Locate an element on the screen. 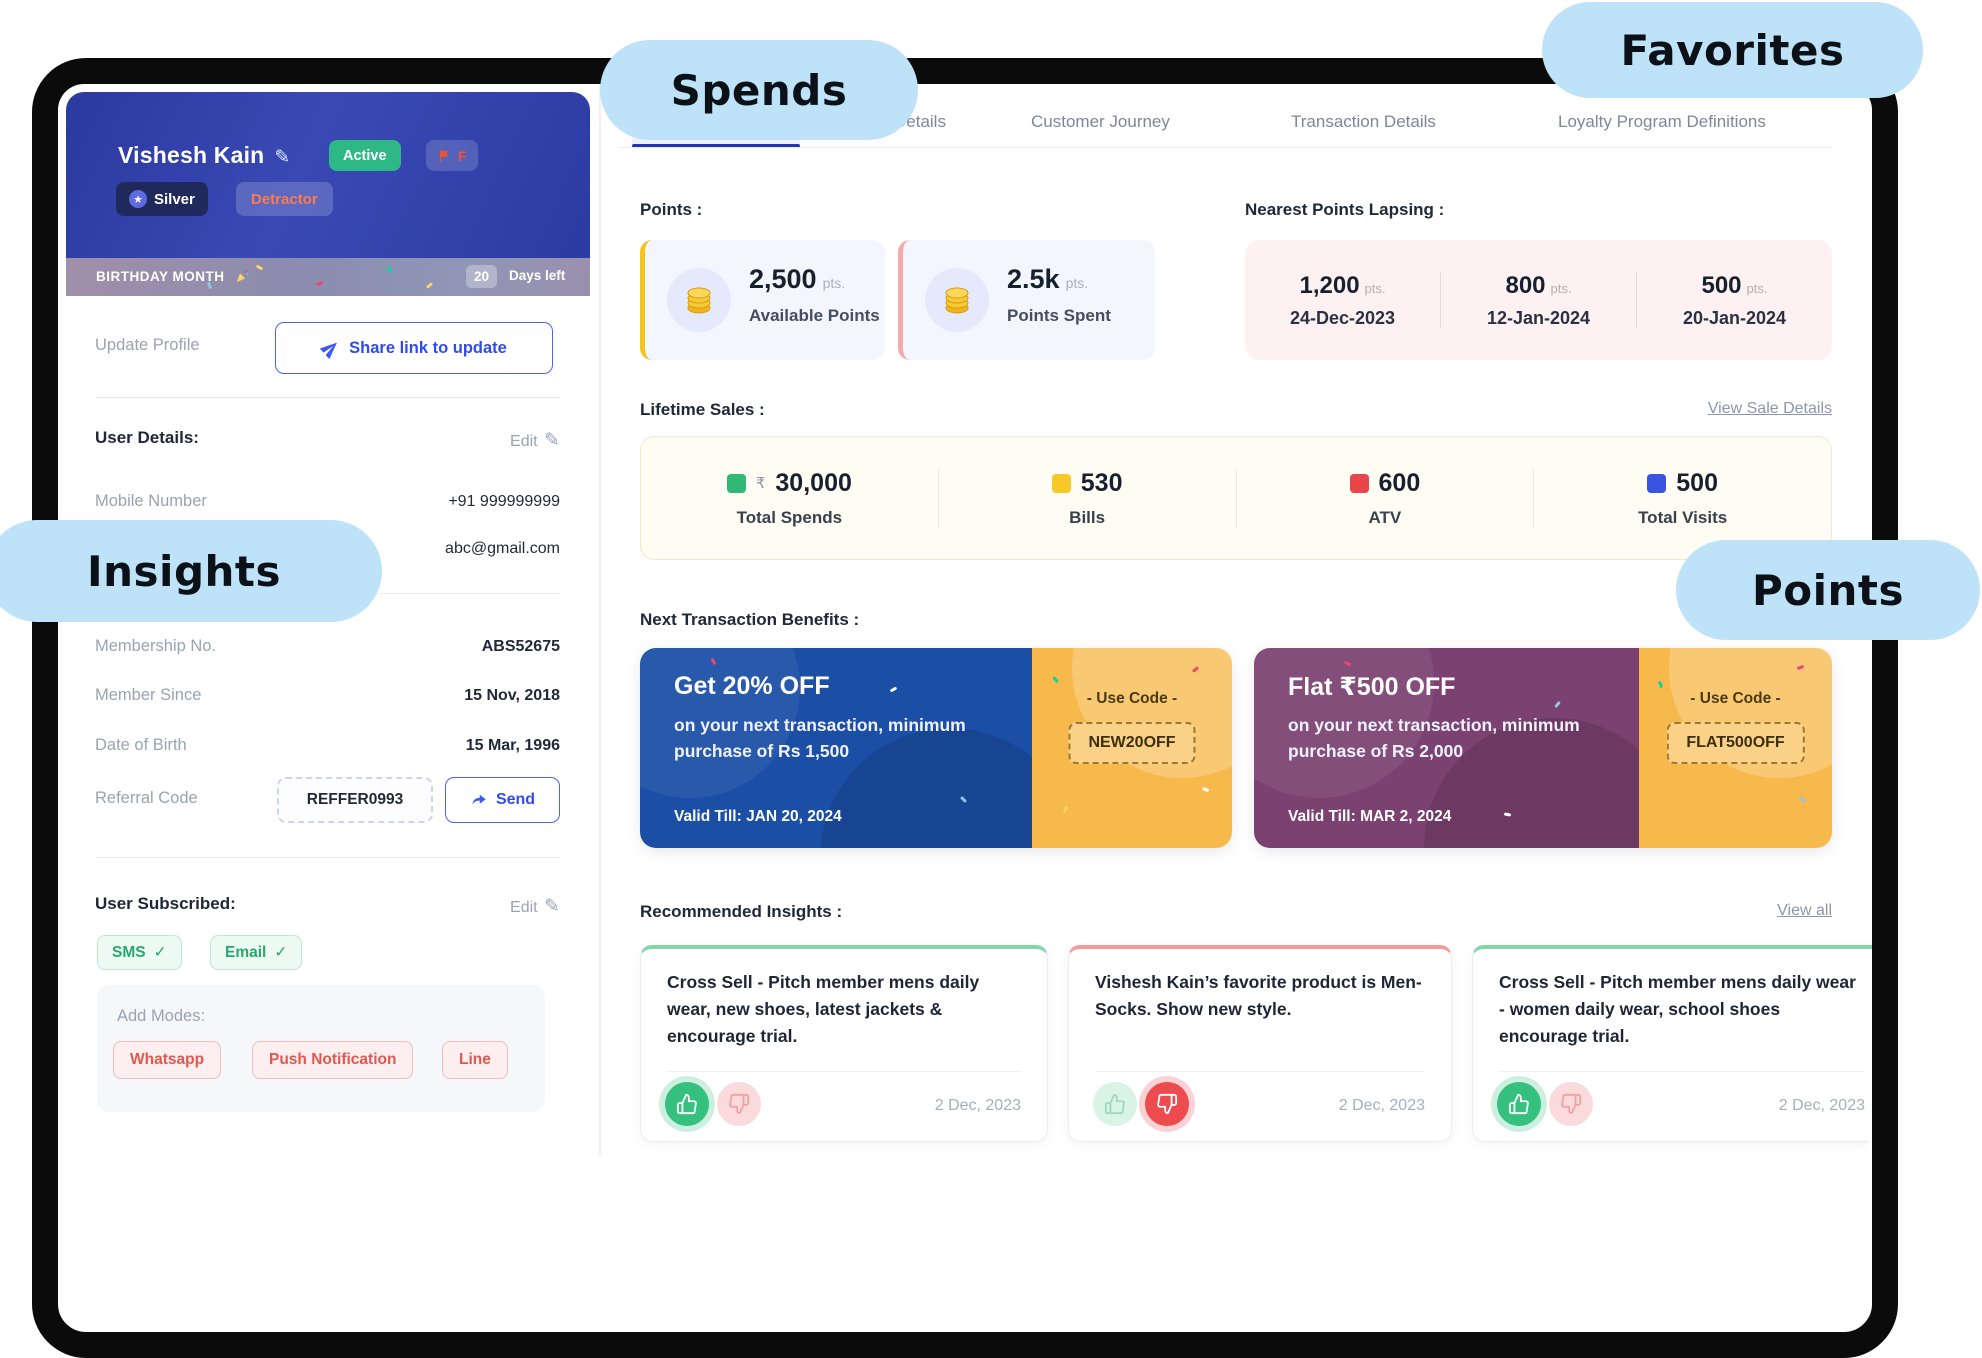  lapsing-value: 500 pts. is located at coordinates (1734, 285).